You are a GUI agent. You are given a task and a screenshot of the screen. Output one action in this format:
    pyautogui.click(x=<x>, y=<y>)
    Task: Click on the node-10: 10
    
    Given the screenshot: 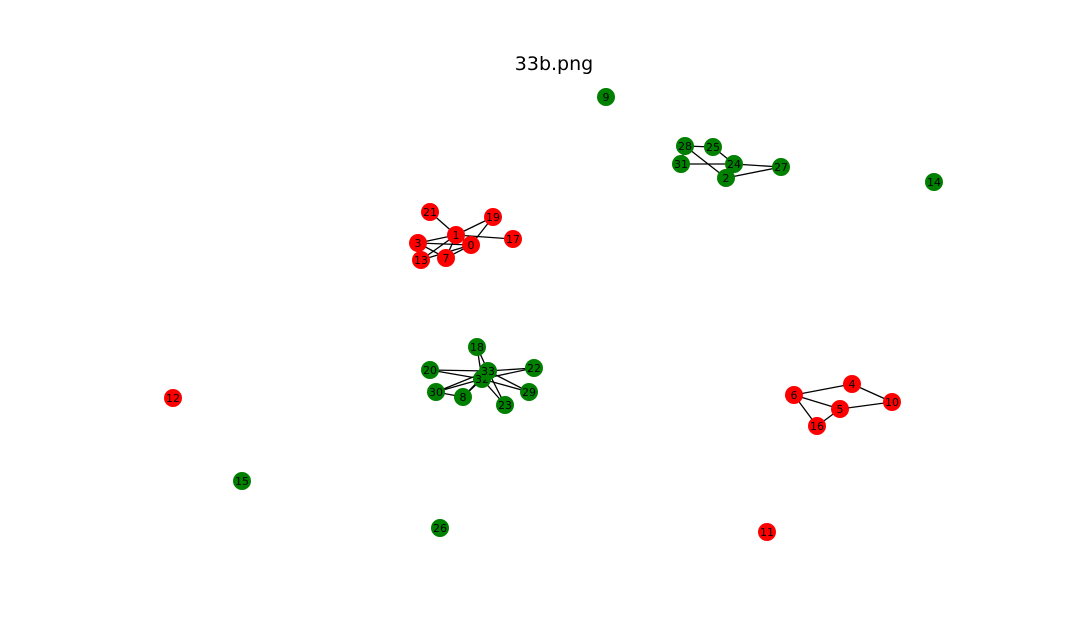 What is the action you would take?
    pyautogui.click(x=892, y=402)
    